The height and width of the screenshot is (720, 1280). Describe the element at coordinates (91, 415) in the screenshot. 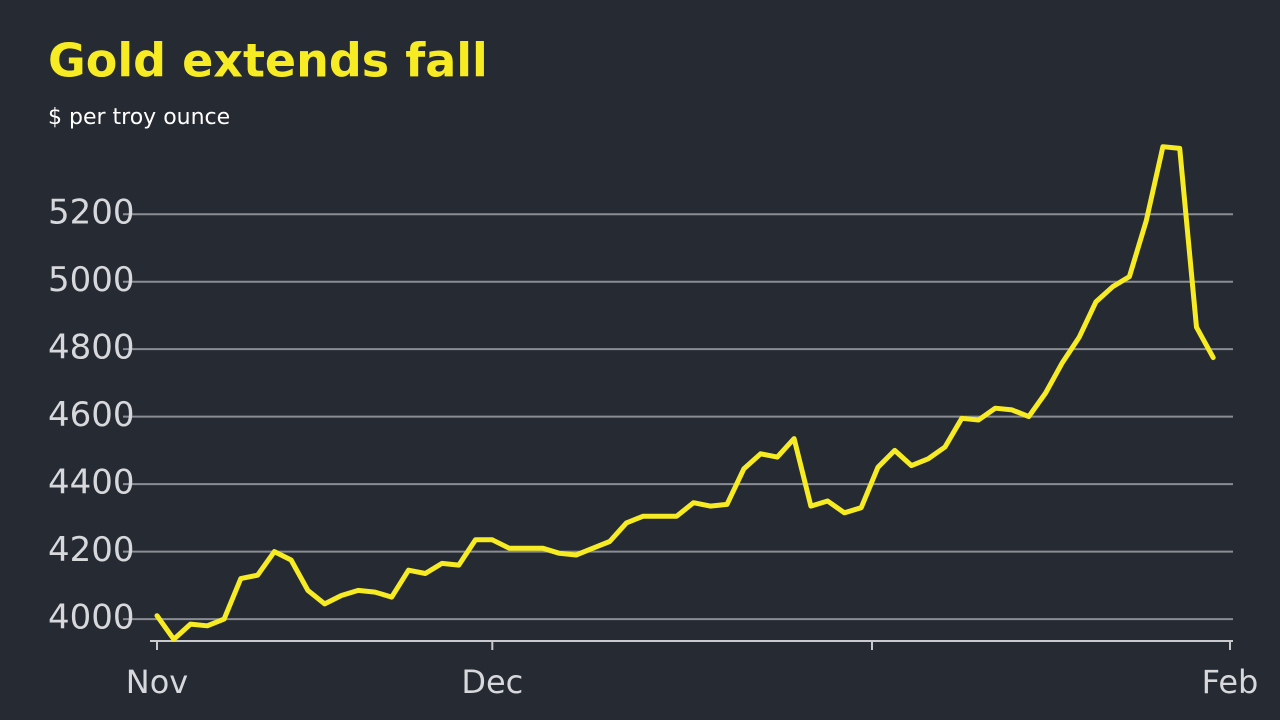

I see `y-tick-label: 4600` at that location.